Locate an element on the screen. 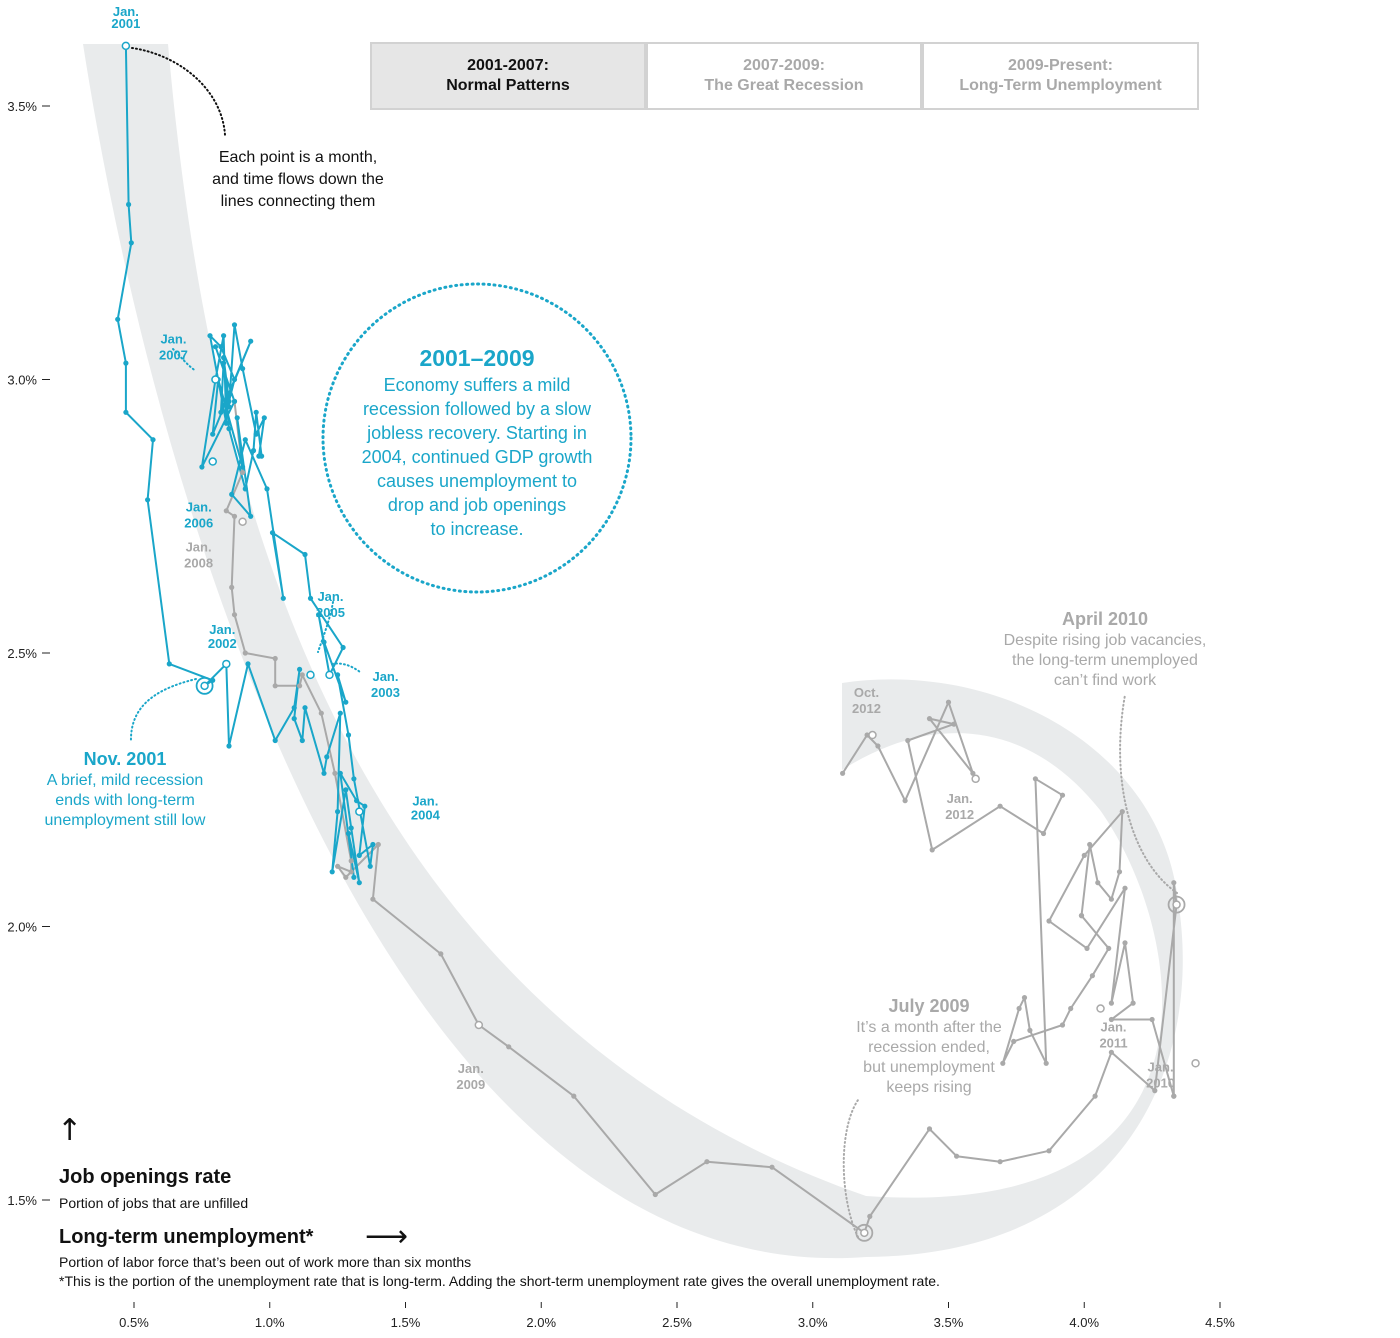  x-tick-label: 2.5% is located at coordinates (677, 1322).